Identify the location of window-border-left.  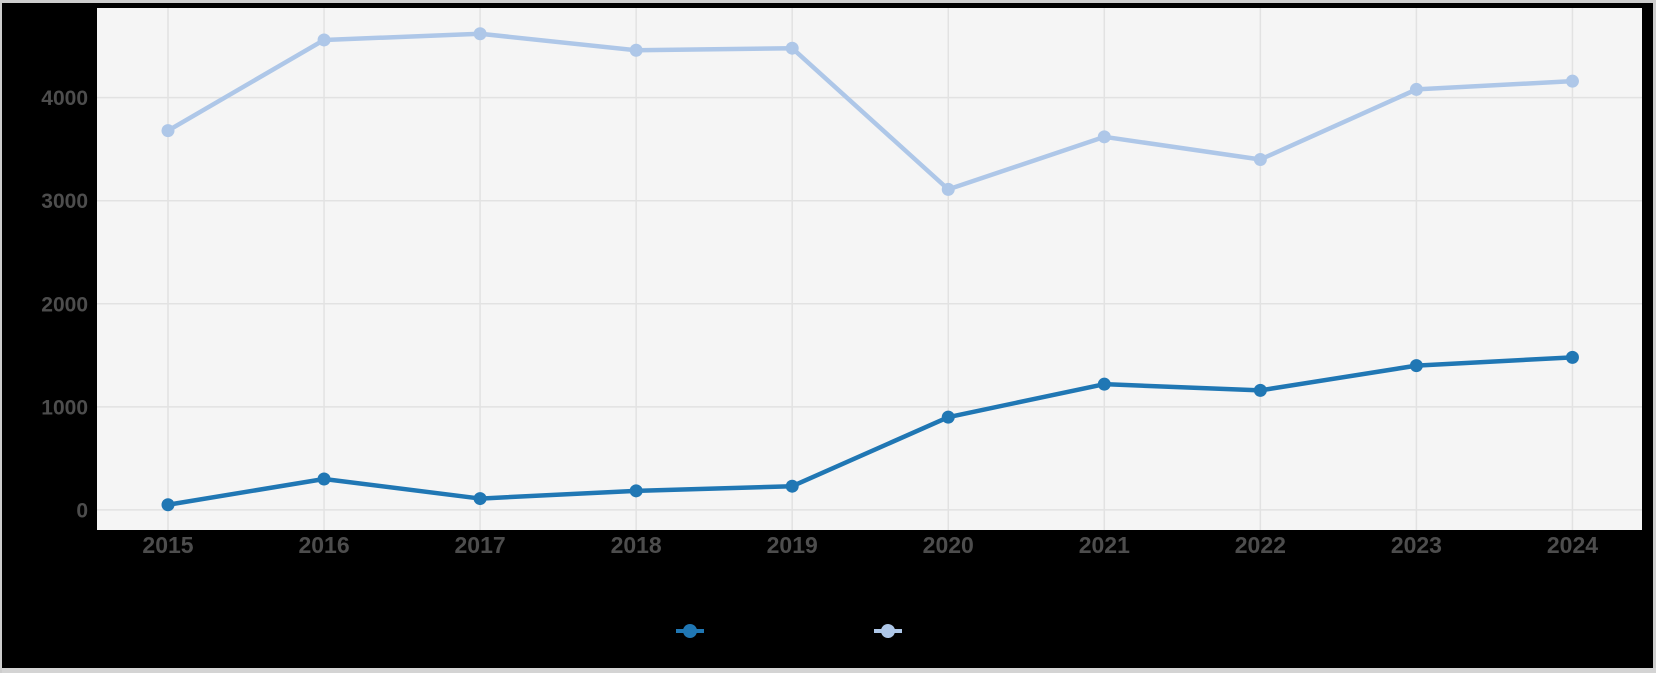
(1, 336).